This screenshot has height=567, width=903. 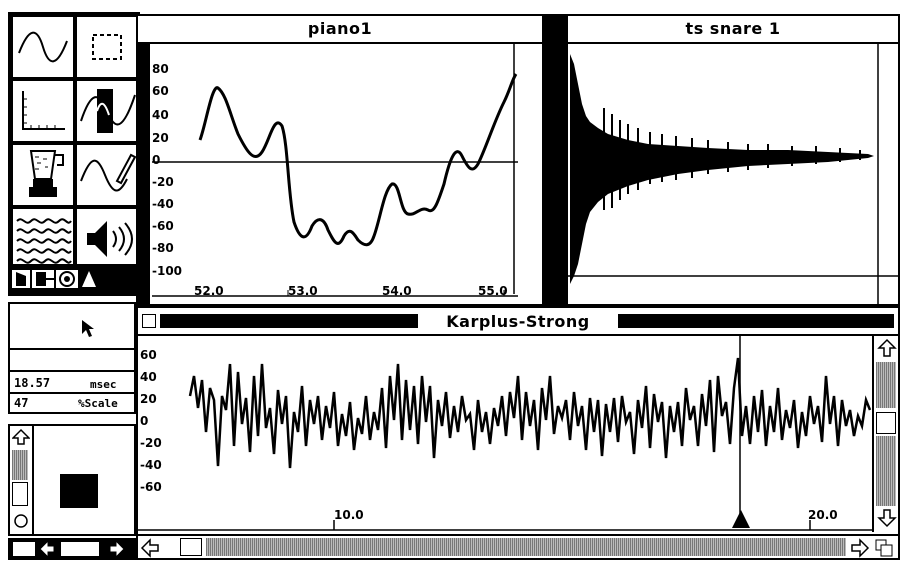 What do you see at coordinates (289, 321) in the screenshot?
I see `titlebar-stripes-left` at bounding box center [289, 321].